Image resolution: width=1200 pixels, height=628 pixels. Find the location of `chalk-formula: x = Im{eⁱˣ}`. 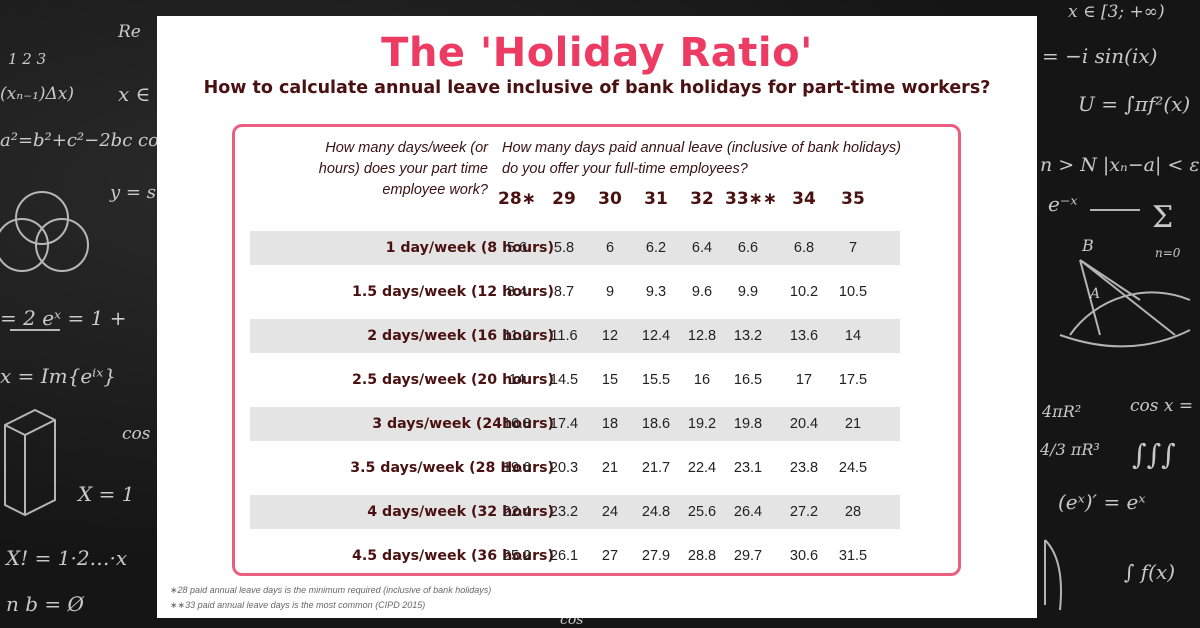

chalk-formula: x = Im{eⁱˣ} is located at coordinates (58, 376).